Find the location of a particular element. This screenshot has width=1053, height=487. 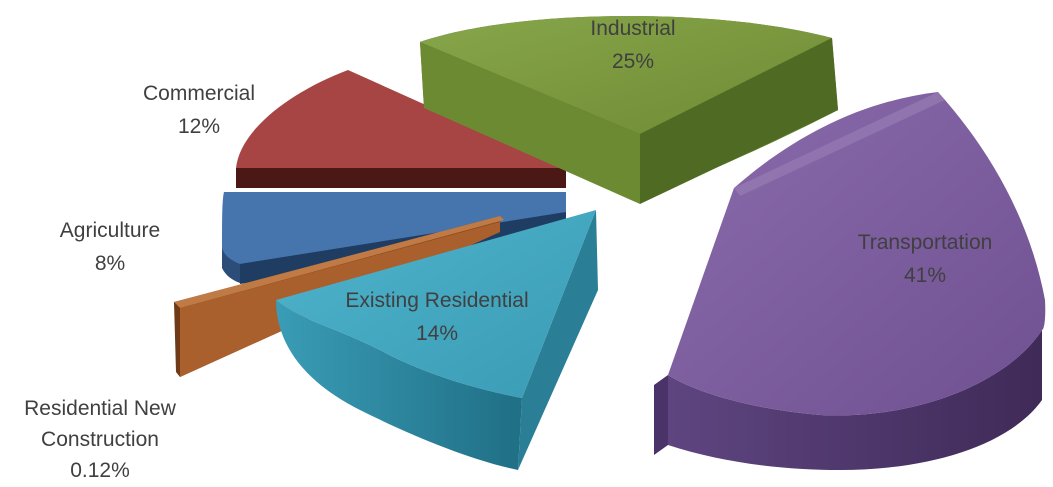

label-residential-new-pct: 0.12% is located at coordinates (100, 470).